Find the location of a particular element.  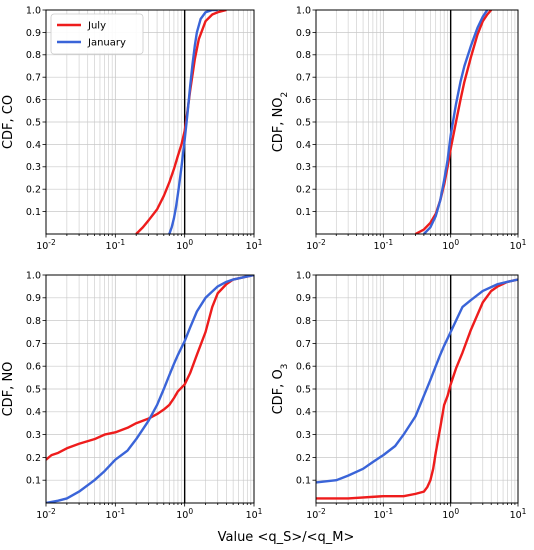

y-axis-label: CDF, NO2 is located at coordinates (280, 122).